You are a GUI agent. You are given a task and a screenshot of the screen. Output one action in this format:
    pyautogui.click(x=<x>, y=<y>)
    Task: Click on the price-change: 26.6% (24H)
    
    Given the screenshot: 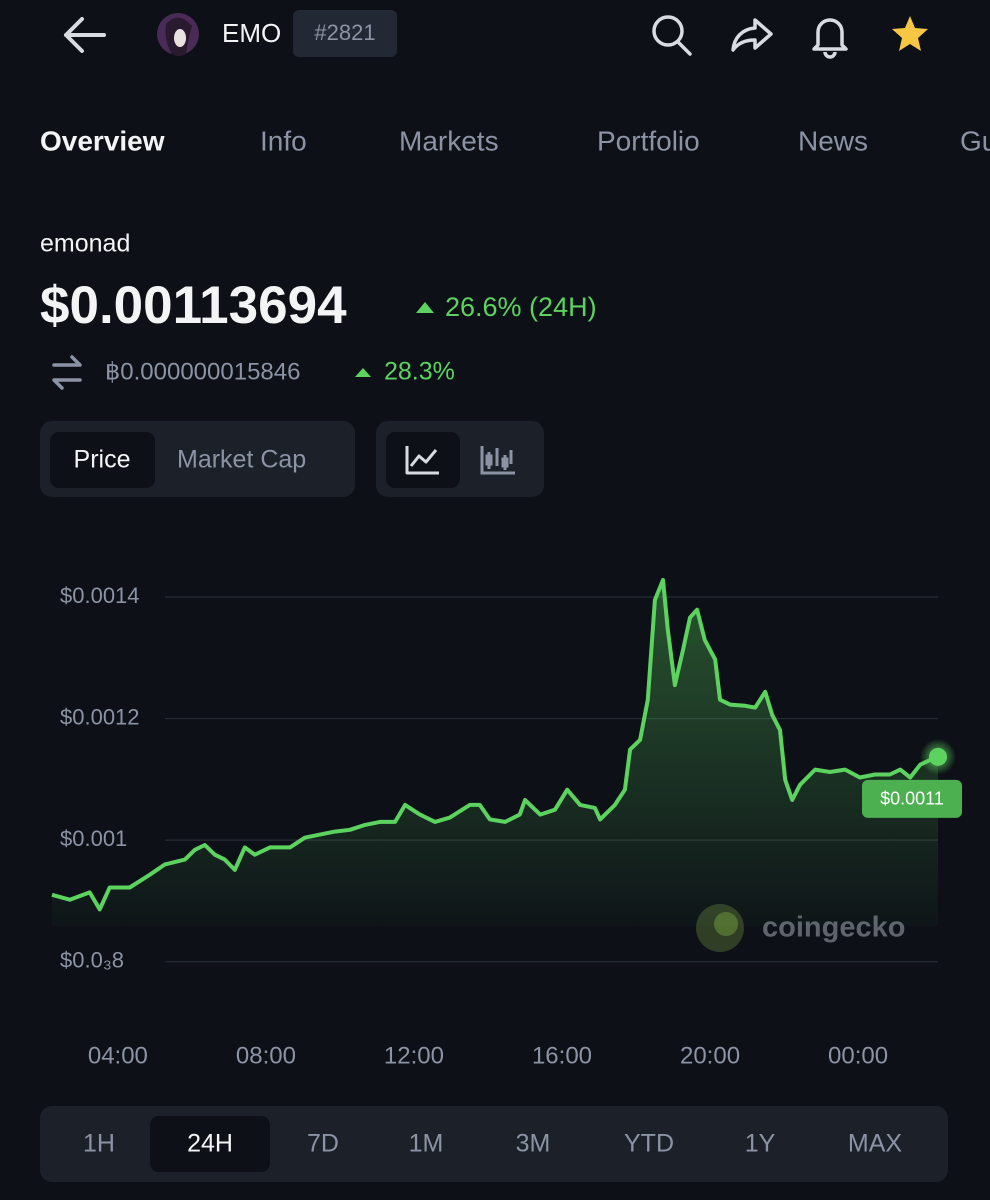 What is the action you would take?
    pyautogui.click(x=521, y=307)
    